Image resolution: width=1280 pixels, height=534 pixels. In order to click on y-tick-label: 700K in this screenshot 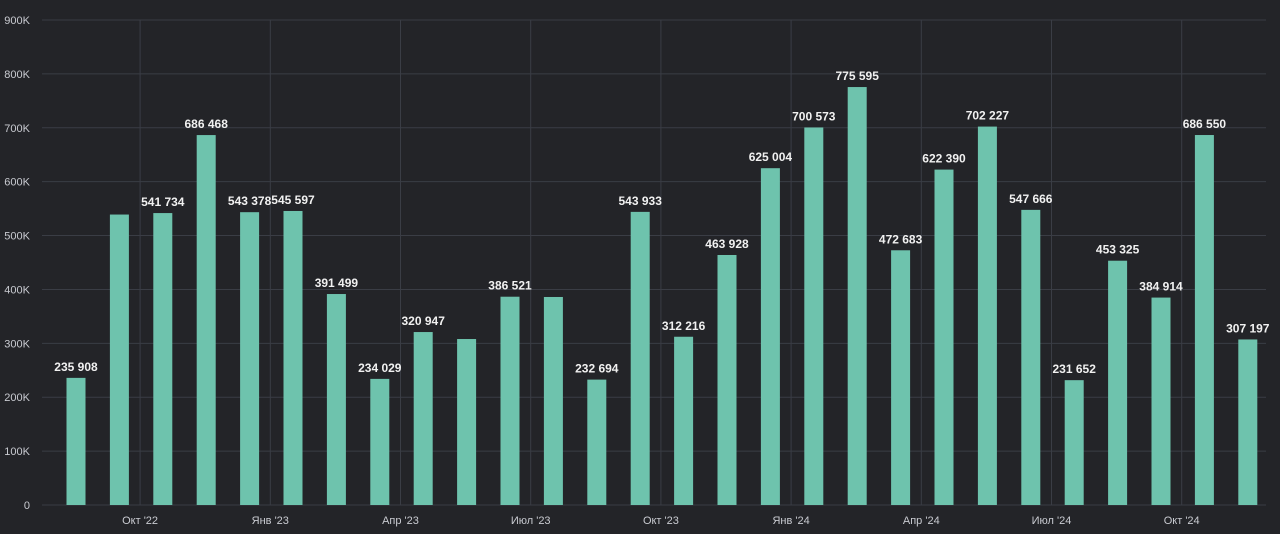, I will do `click(17, 129)`.